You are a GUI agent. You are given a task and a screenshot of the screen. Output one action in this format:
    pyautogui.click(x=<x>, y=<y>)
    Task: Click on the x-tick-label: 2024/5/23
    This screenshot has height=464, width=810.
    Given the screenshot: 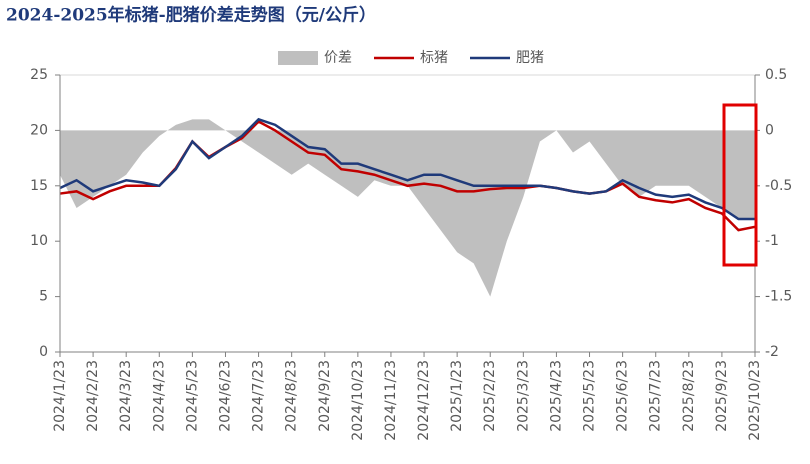 What is the action you would take?
    pyautogui.click(x=192, y=396)
    